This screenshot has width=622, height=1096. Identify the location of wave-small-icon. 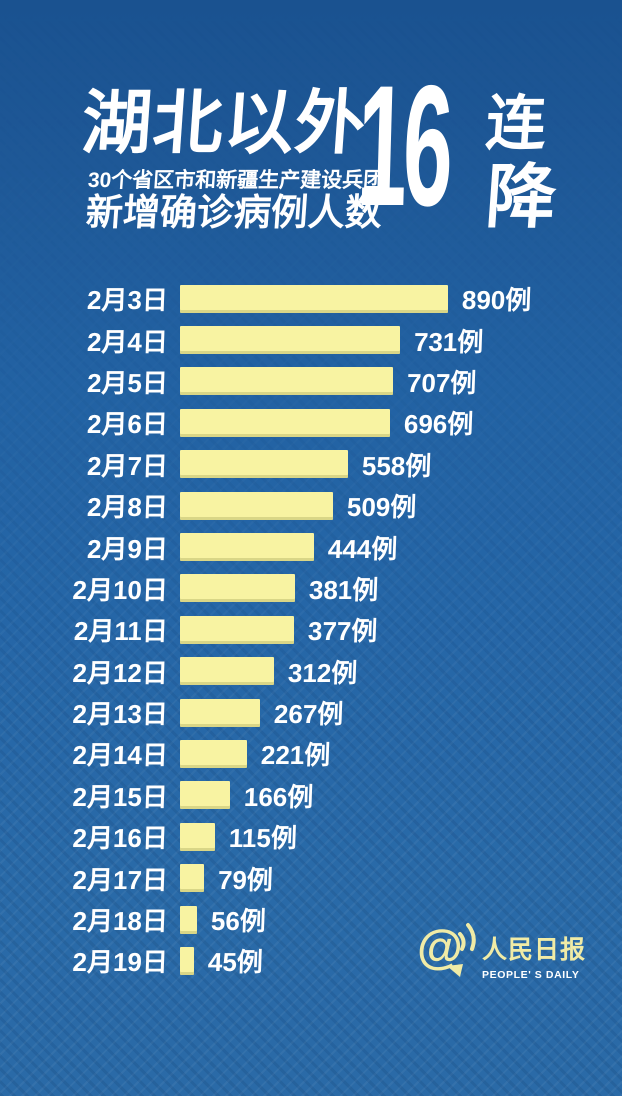
(462, 941).